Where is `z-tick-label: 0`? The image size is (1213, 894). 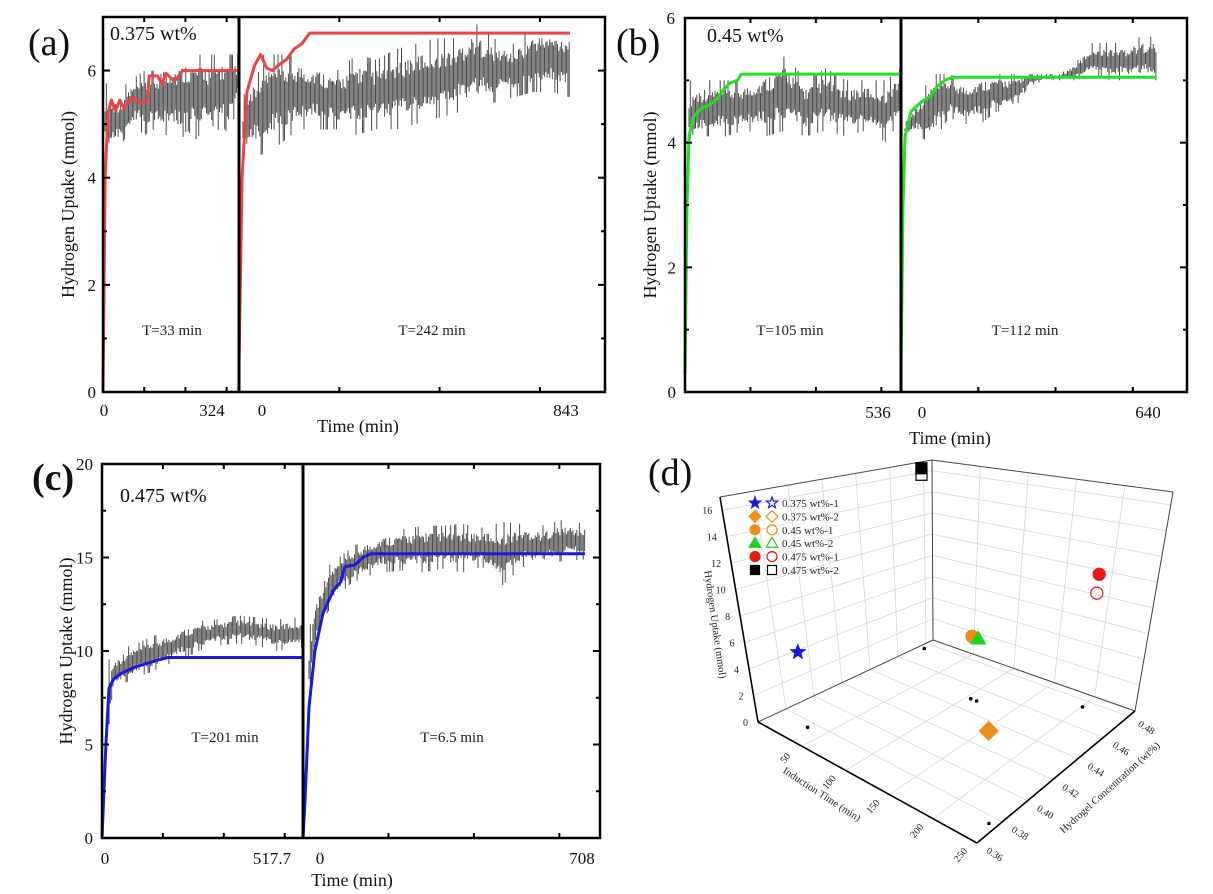
z-tick-label: 0 is located at coordinates (745, 723).